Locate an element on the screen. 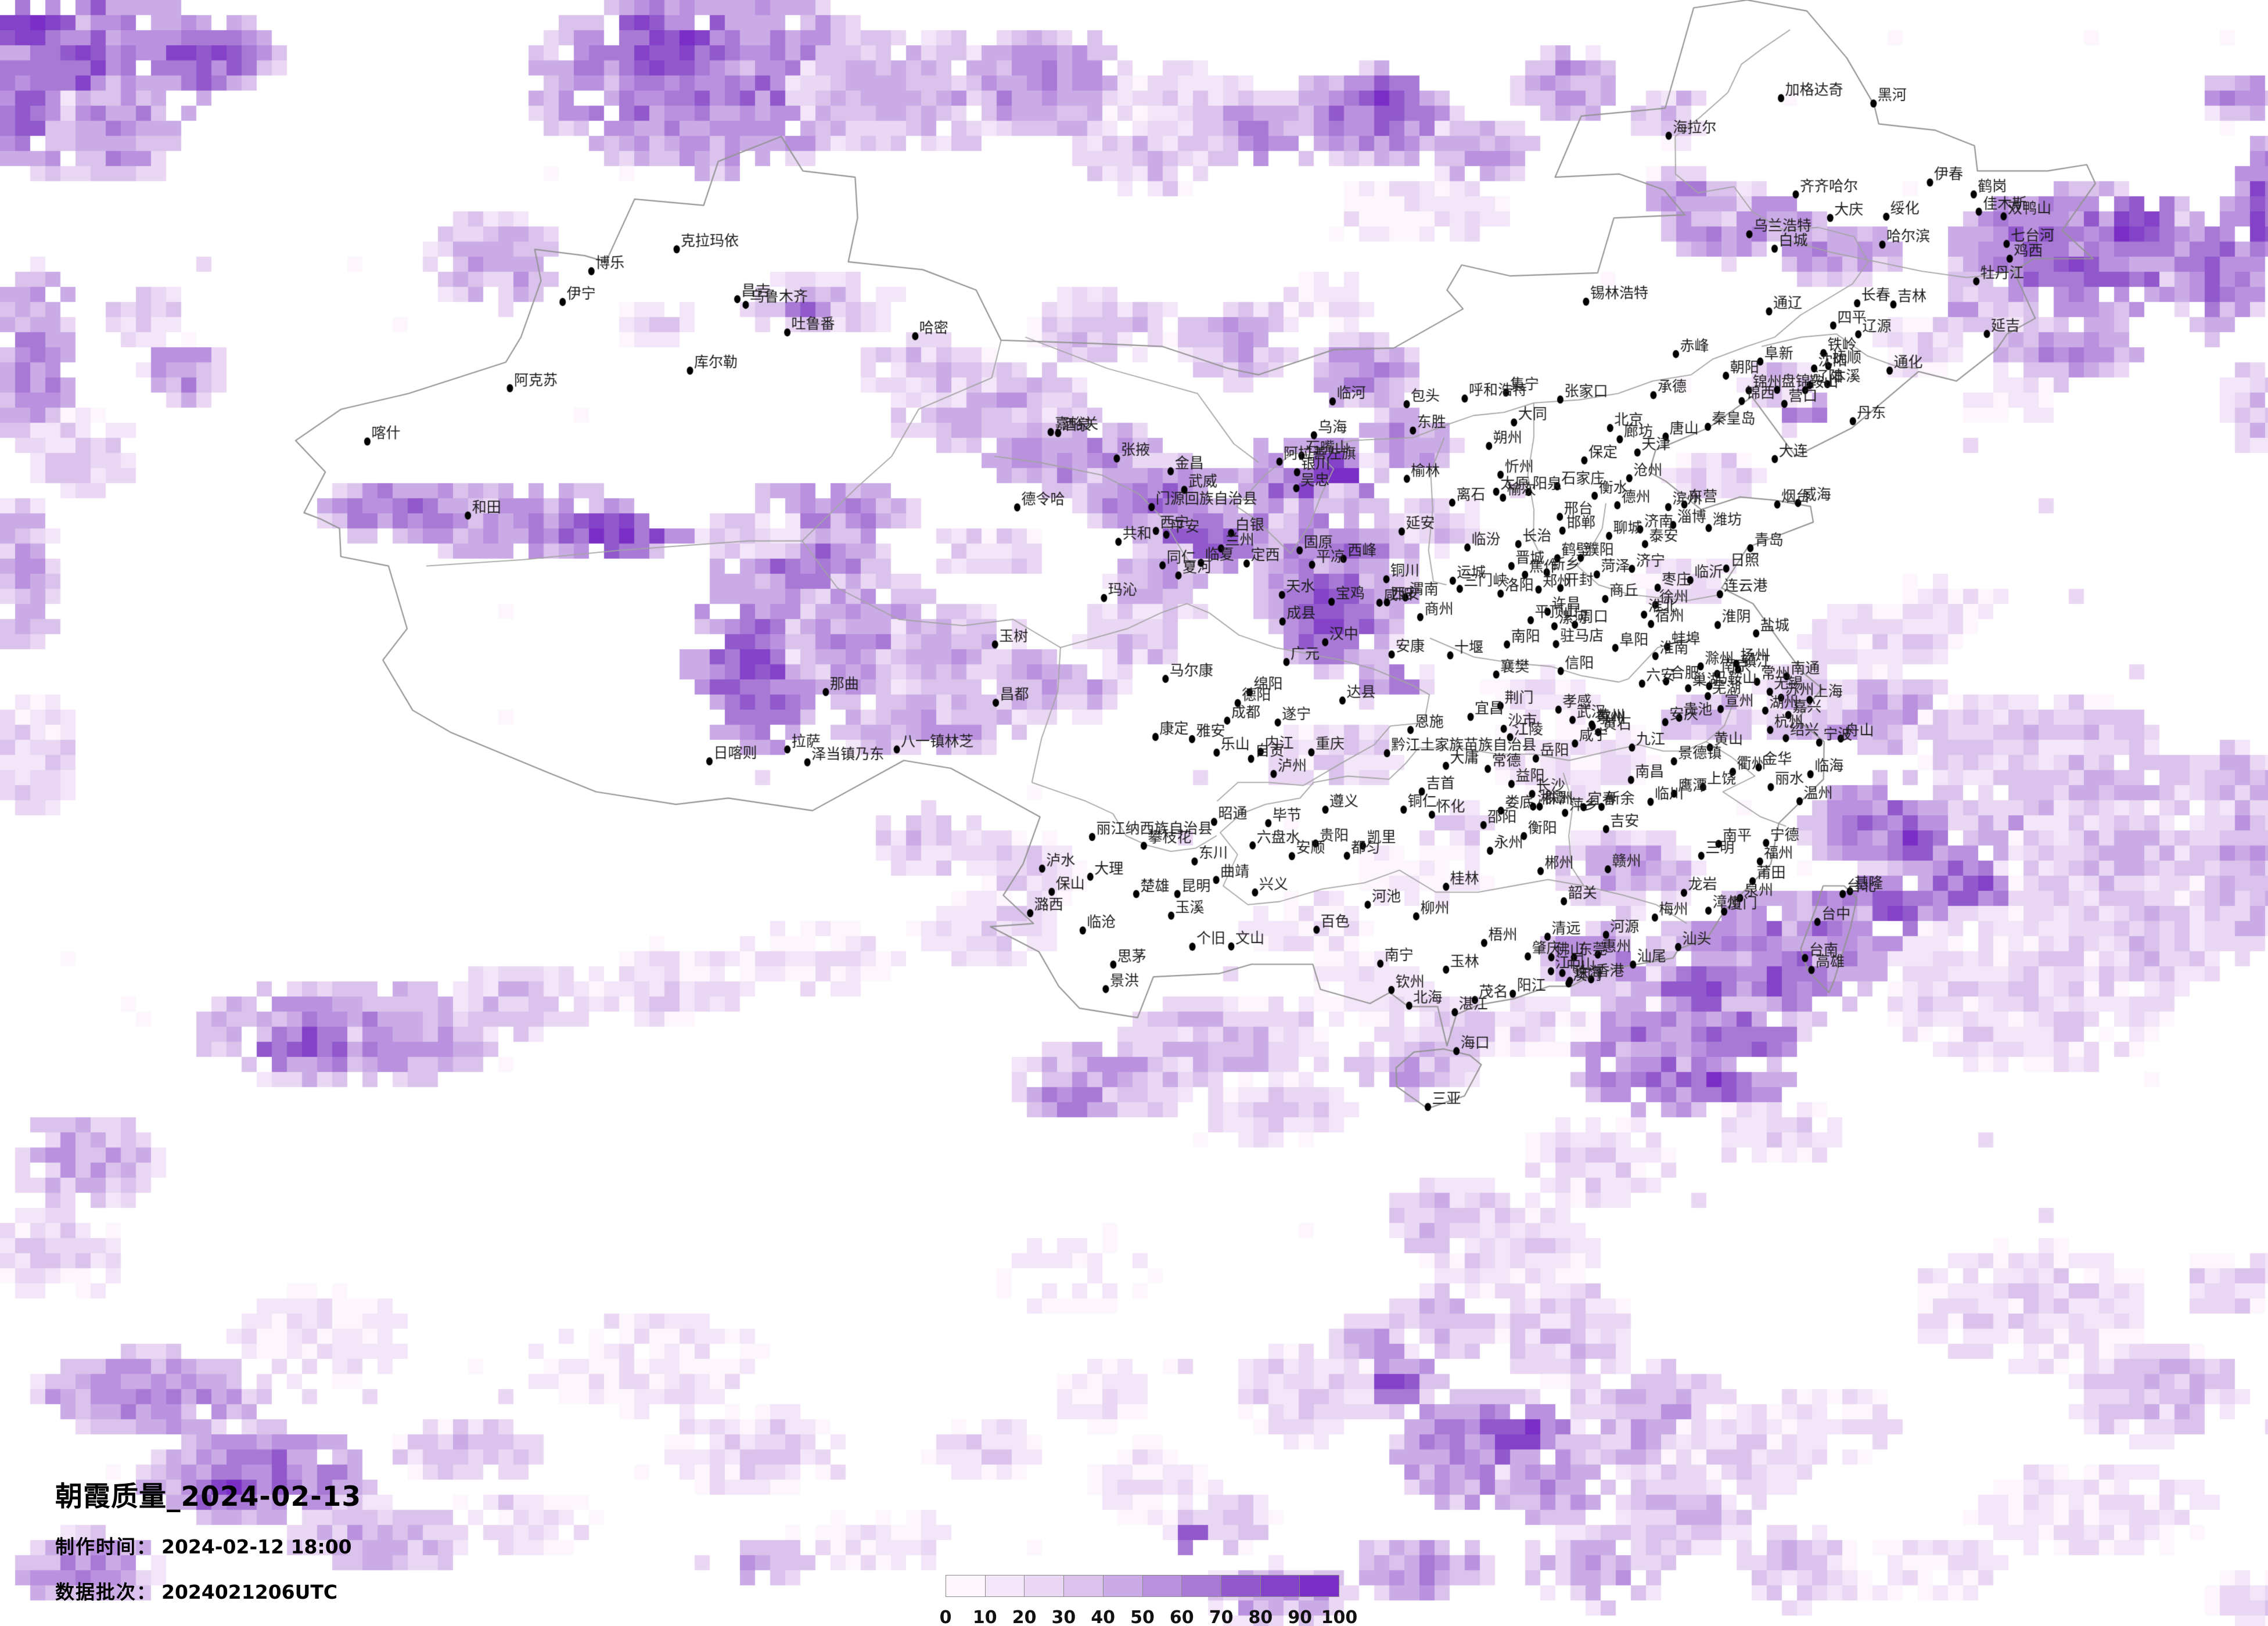 The image size is (2268, 1626). legend-tick: 60 is located at coordinates (1181, 1616).